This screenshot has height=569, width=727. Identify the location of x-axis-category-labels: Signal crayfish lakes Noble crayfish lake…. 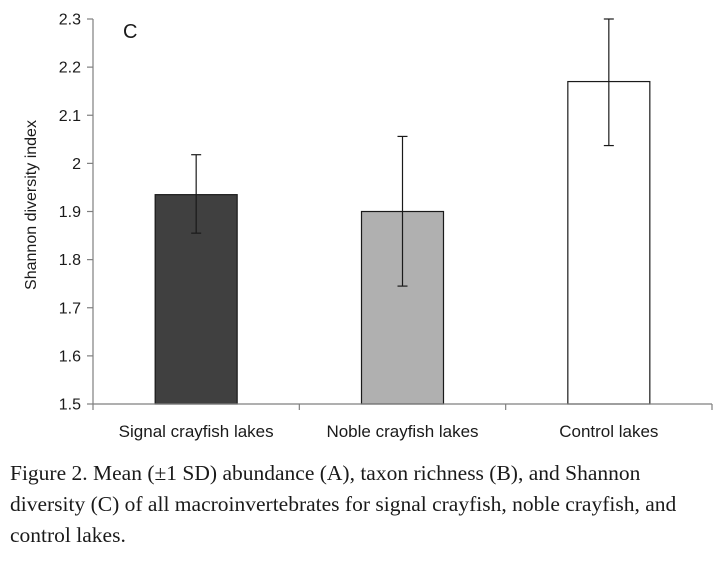
(389, 431).